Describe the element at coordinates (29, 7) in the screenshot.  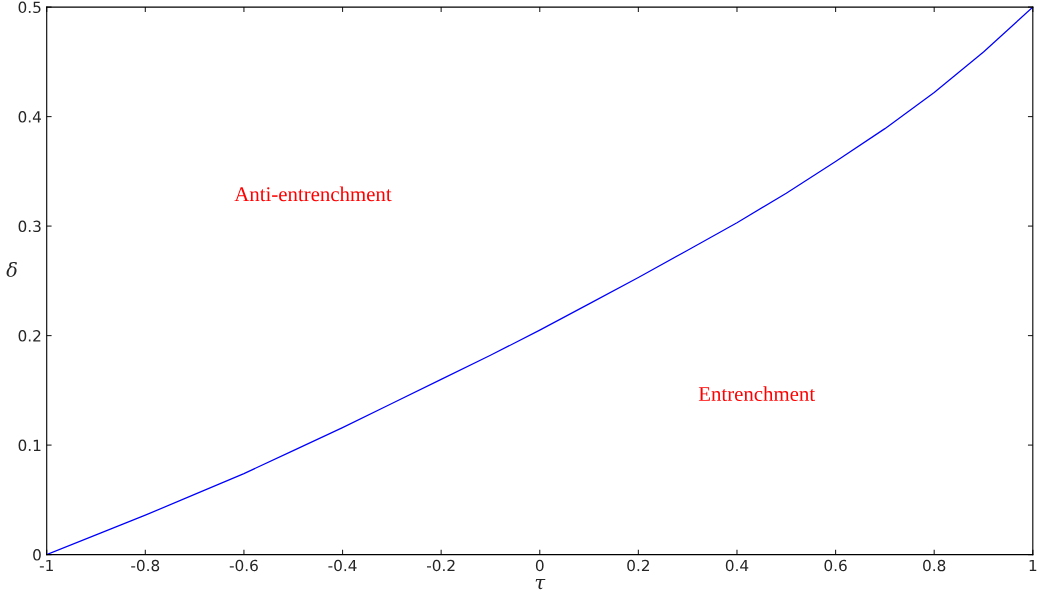
I see `y-tick-label: 0.5` at that location.